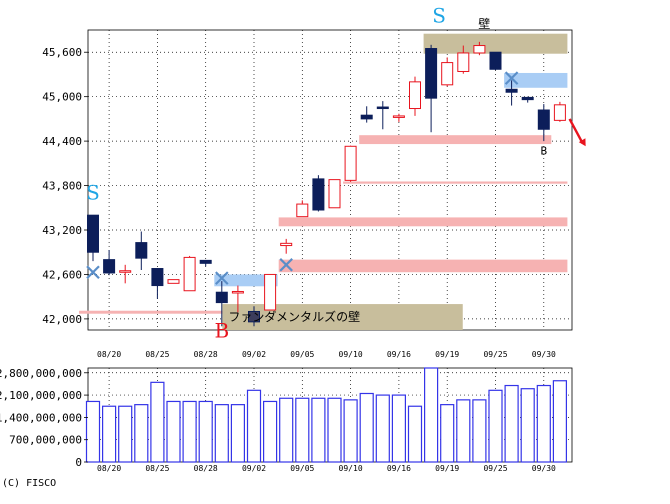 This screenshot has height=504, width=670. What do you see at coordinates (62, 274) in the screenshot?
I see `price-y-tick-label: 42,600` at bounding box center [62, 274].